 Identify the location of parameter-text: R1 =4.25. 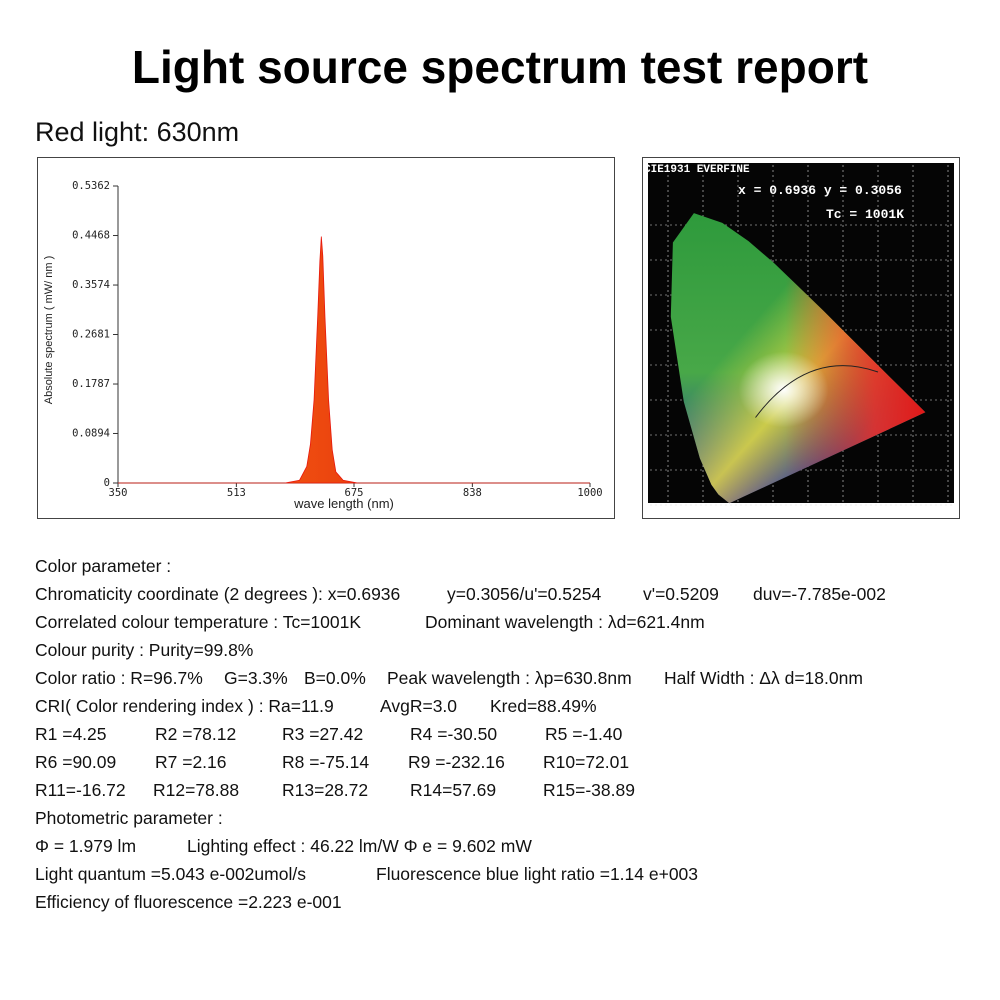
(71, 734).